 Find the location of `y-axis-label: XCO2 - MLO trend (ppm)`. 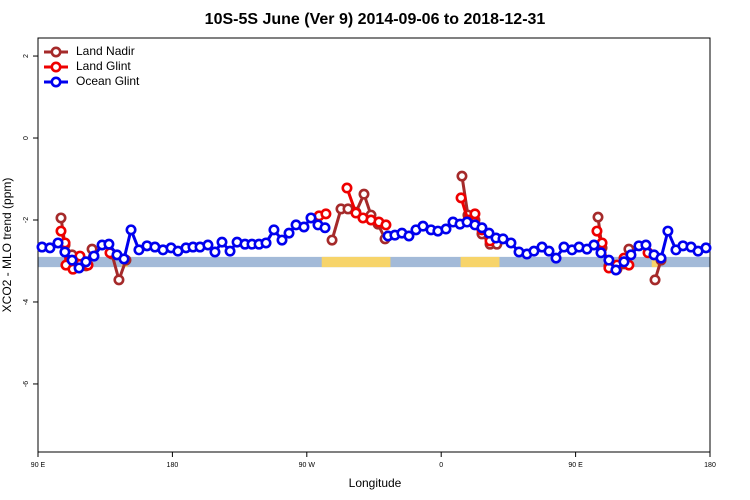

y-axis-label: XCO2 - MLO trend (ppm) is located at coordinates (7, 245).